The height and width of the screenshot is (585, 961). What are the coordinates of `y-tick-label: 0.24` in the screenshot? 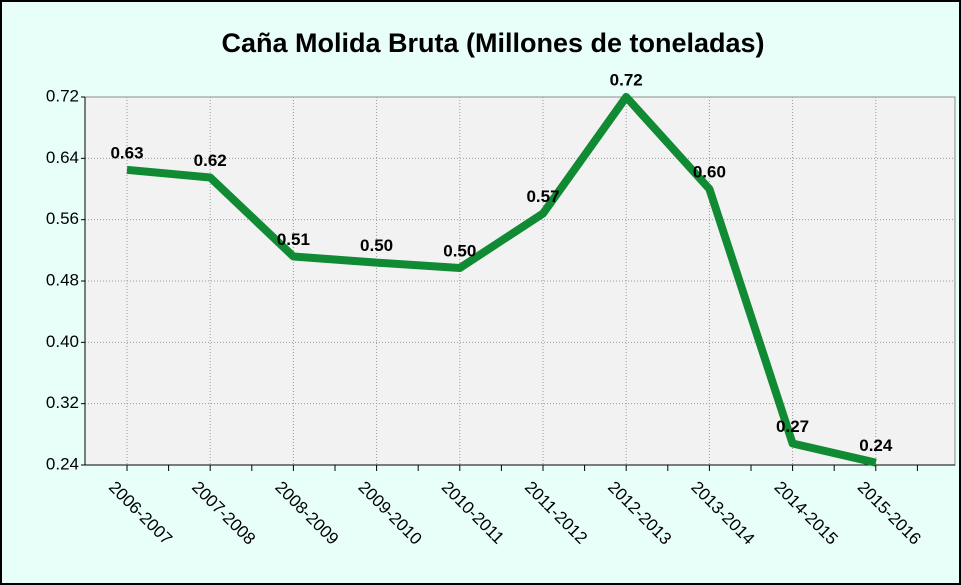 It's located at (62, 463).